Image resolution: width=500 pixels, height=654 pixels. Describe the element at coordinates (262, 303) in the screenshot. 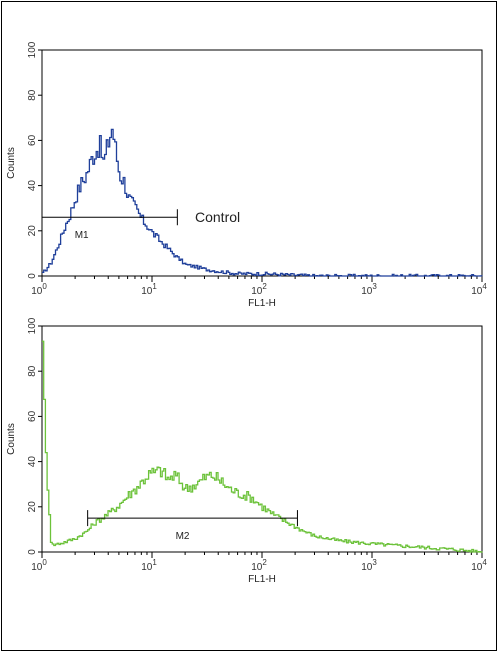

I see `x-axis-label-control: FL1-H` at that location.